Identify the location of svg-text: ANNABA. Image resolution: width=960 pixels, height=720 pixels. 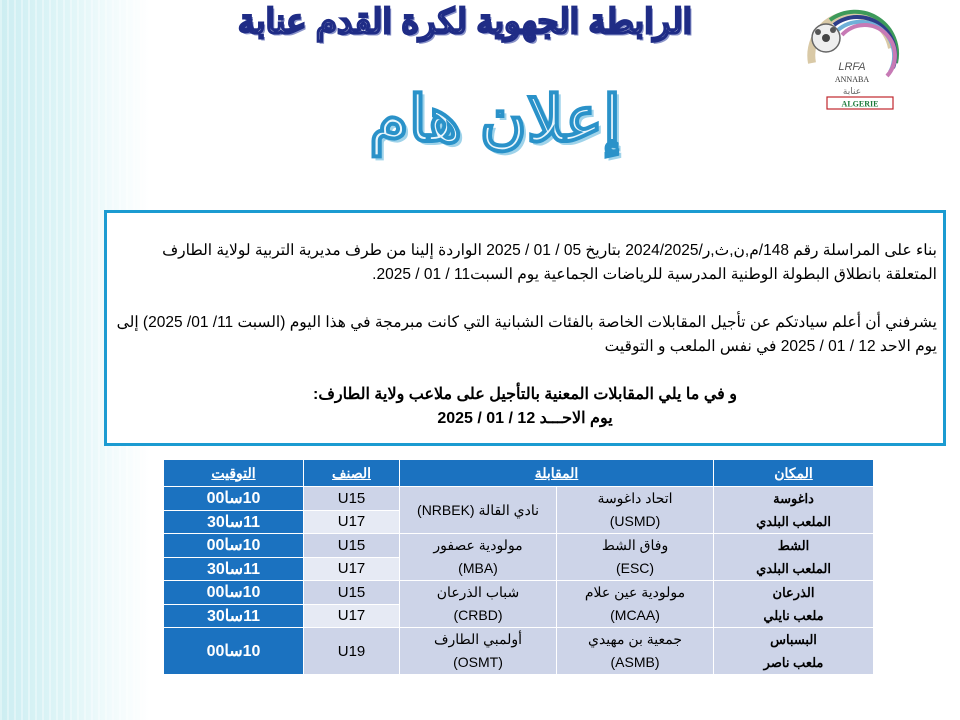
(852, 79).